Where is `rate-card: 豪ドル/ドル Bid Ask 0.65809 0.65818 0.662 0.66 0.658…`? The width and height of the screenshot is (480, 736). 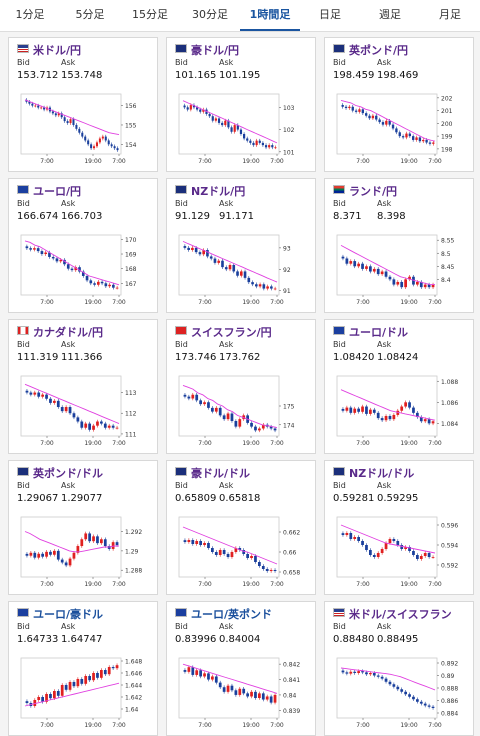
rate-card: 豪ドル/ドル Bid Ask 0.65809 0.65818 0.662 0.66 0.658… is located at coordinates (241, 527).